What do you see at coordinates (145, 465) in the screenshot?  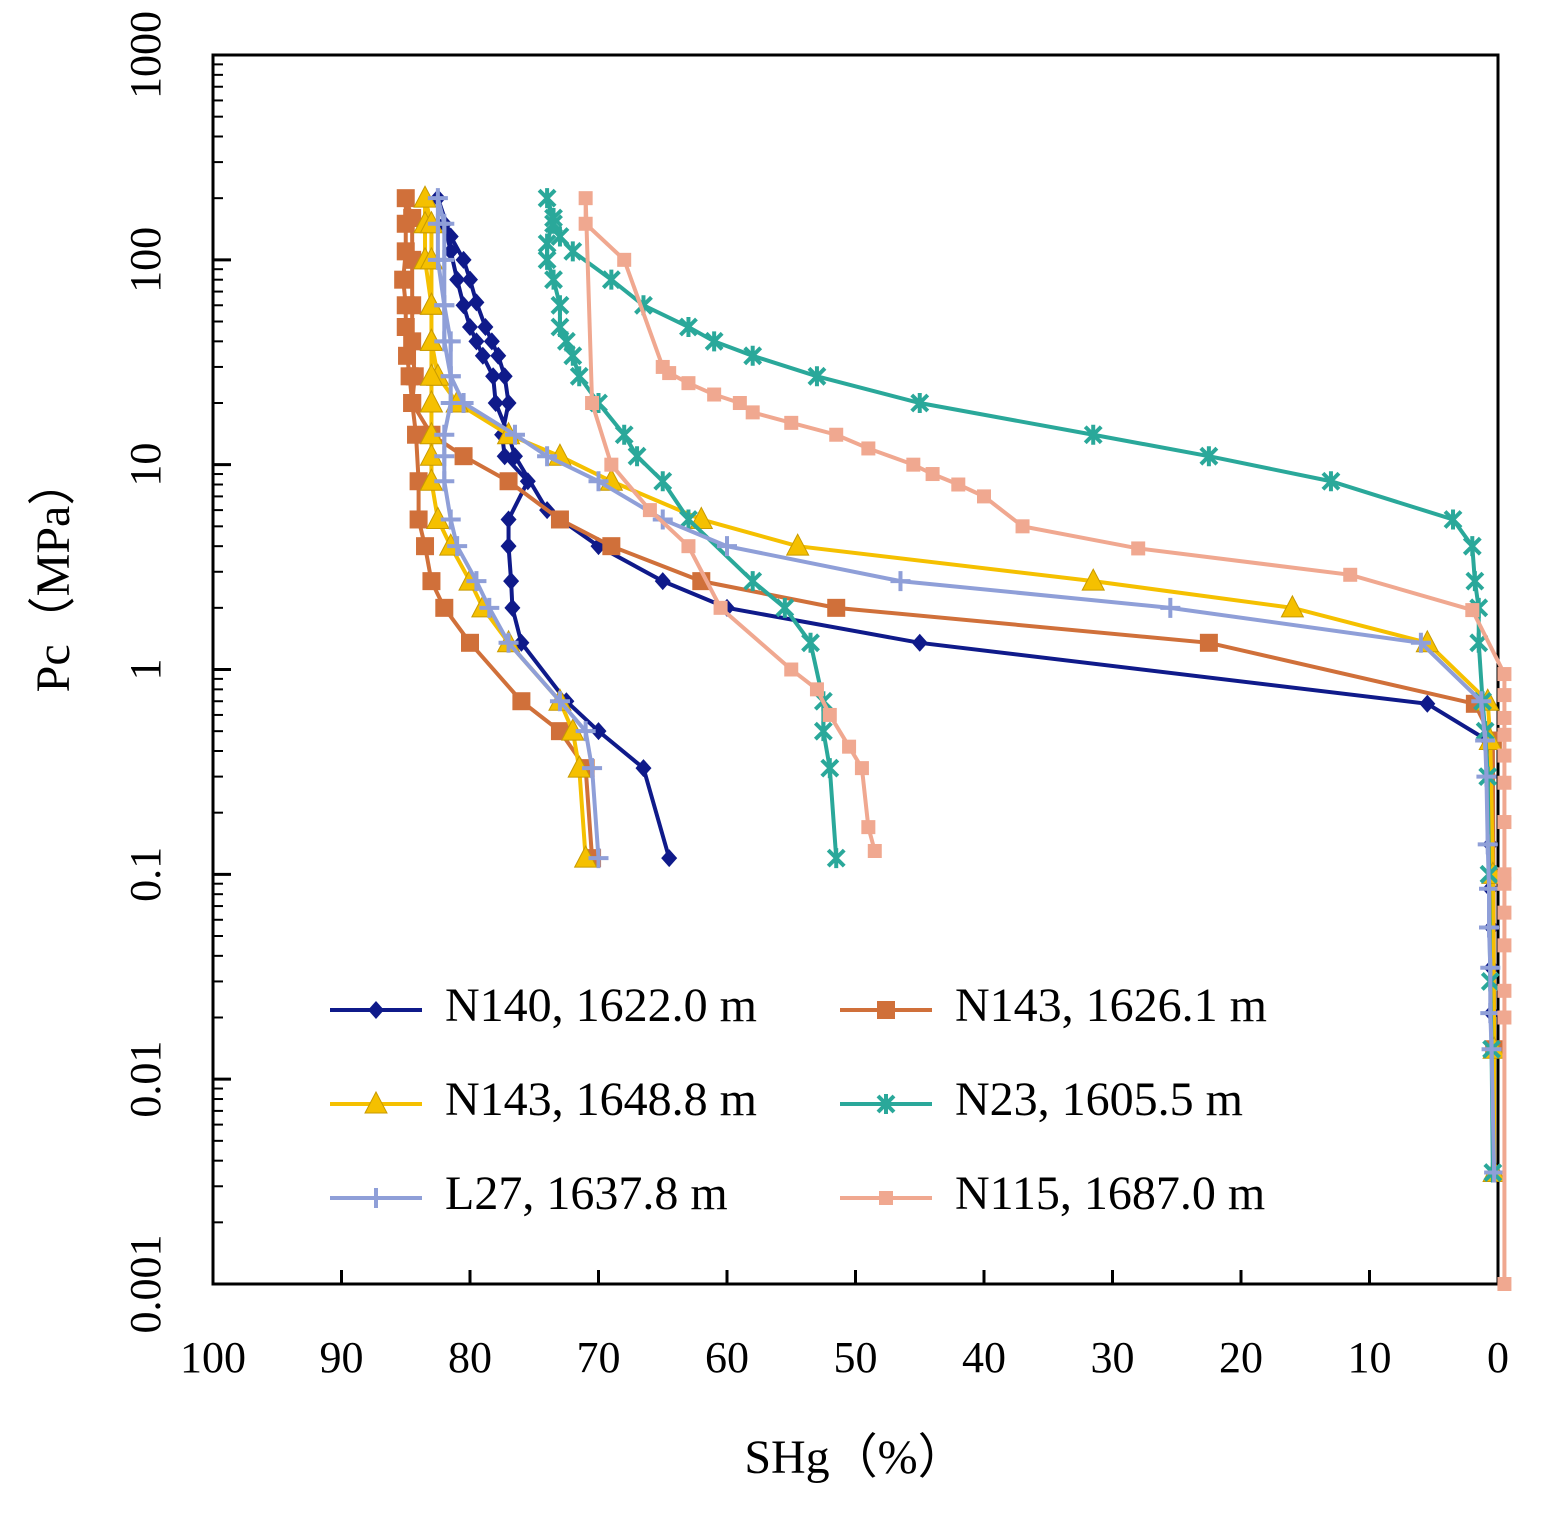 I see `y-tick-label: 10` at bounding box center [145, 465].